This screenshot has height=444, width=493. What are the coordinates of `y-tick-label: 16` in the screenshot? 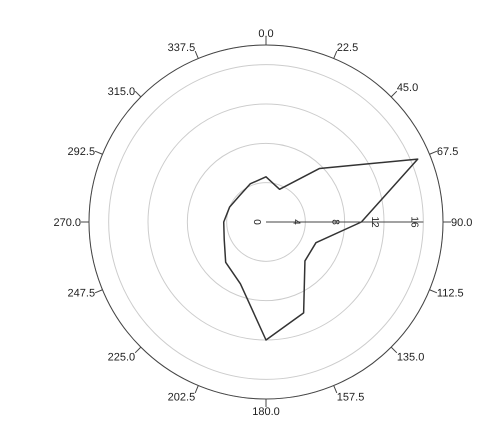 It's located at (414, 222).